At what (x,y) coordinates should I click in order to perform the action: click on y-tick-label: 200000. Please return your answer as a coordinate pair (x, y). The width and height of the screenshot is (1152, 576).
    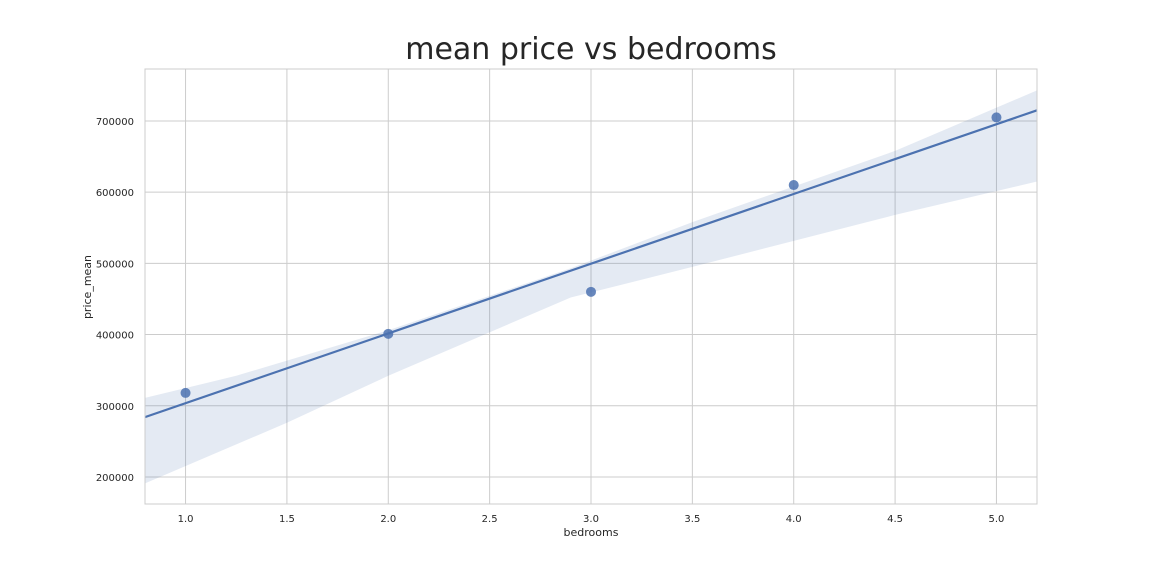
    Looking at the image, I should click on (115, 478).